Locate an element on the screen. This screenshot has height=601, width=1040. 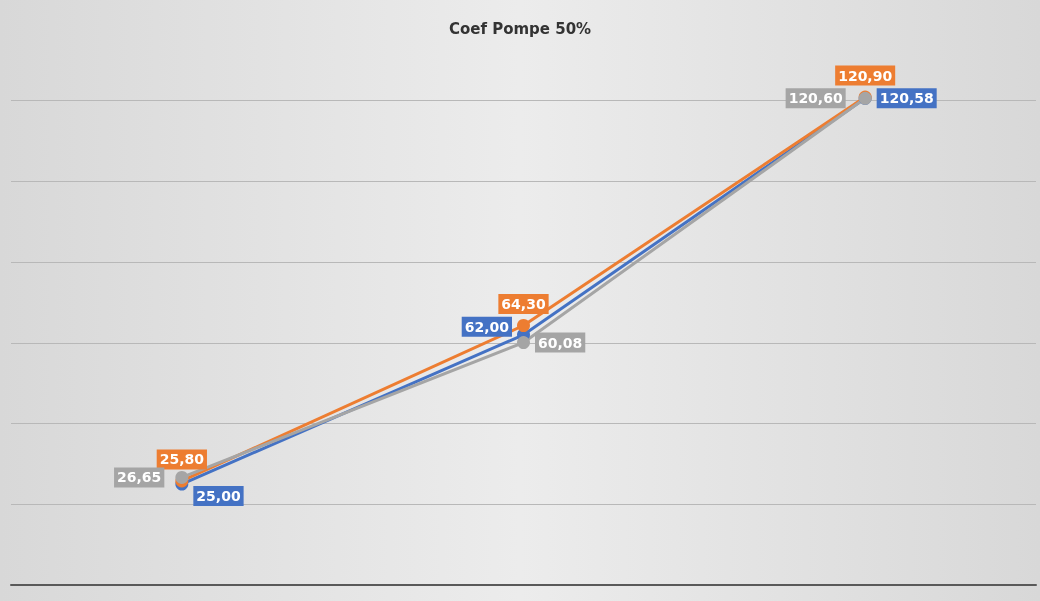
chart-title: Coef Pompe 50% is located at coordinates (520, 28).